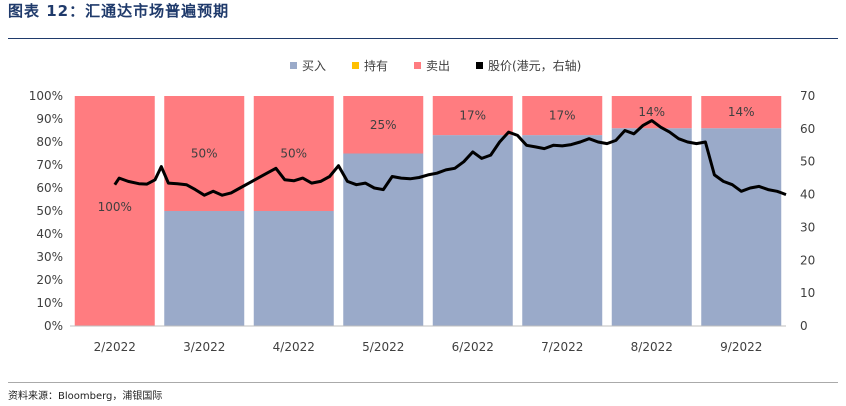 This screenshot has width=846, height=406. What do you see at coordinates (49, 165) in the screenshot?
I see `y-left-tick-label: 70%` at bounding box center [49, 165].